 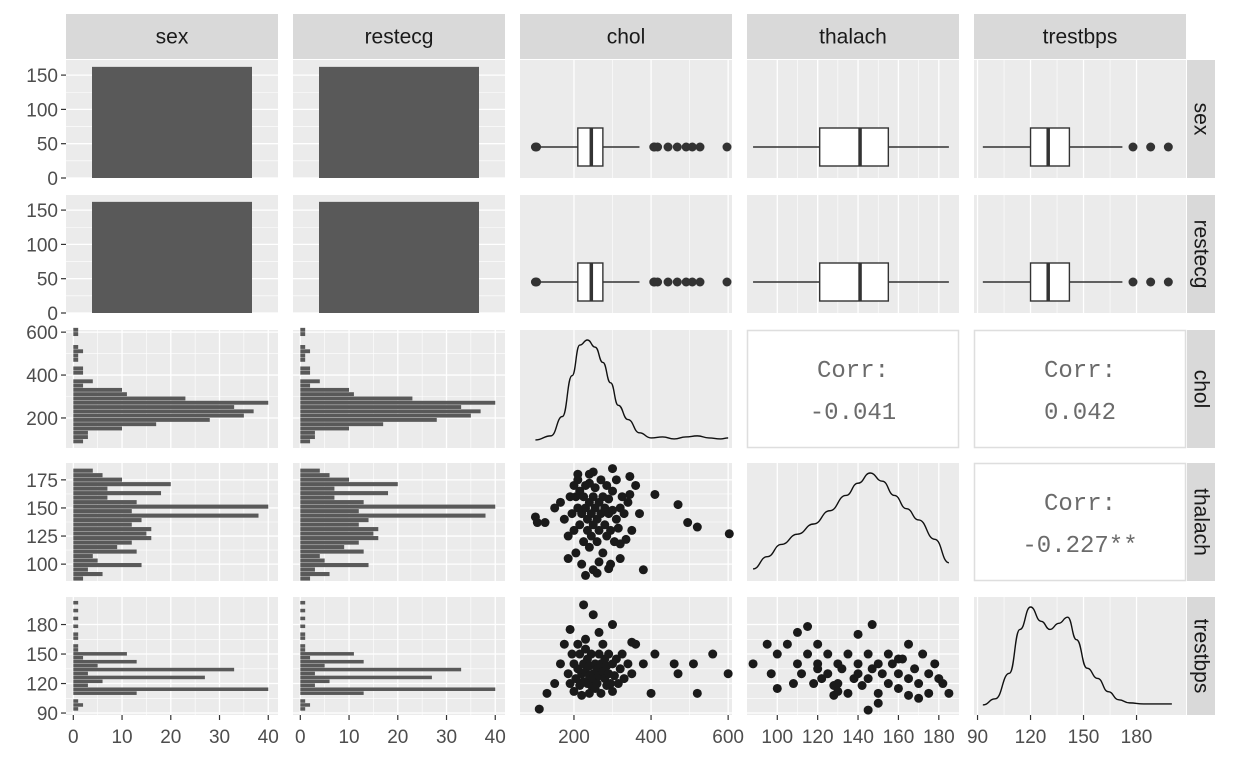 What do you see at coordinates (1201, 254) in the screenshot?
I see `strip-label-restecg: restecg` at bounding box center [1201, 254].